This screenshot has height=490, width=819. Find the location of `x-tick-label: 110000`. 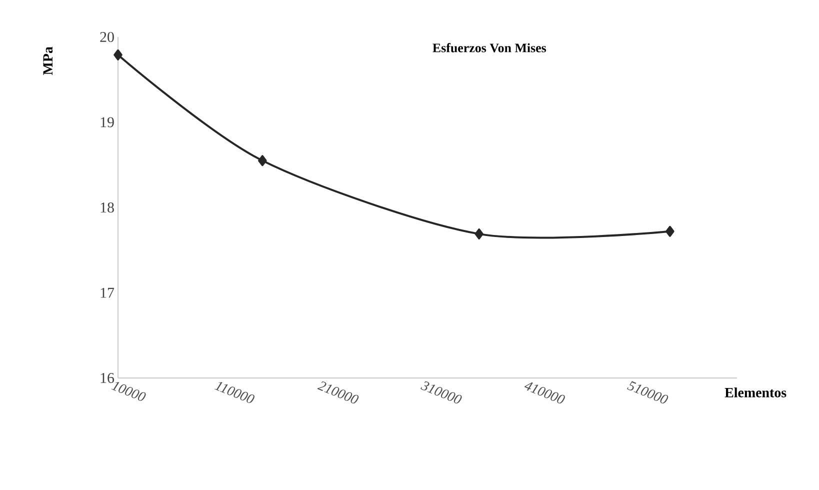

x-tick-label: 110000 is located at coordinates (234, 393).